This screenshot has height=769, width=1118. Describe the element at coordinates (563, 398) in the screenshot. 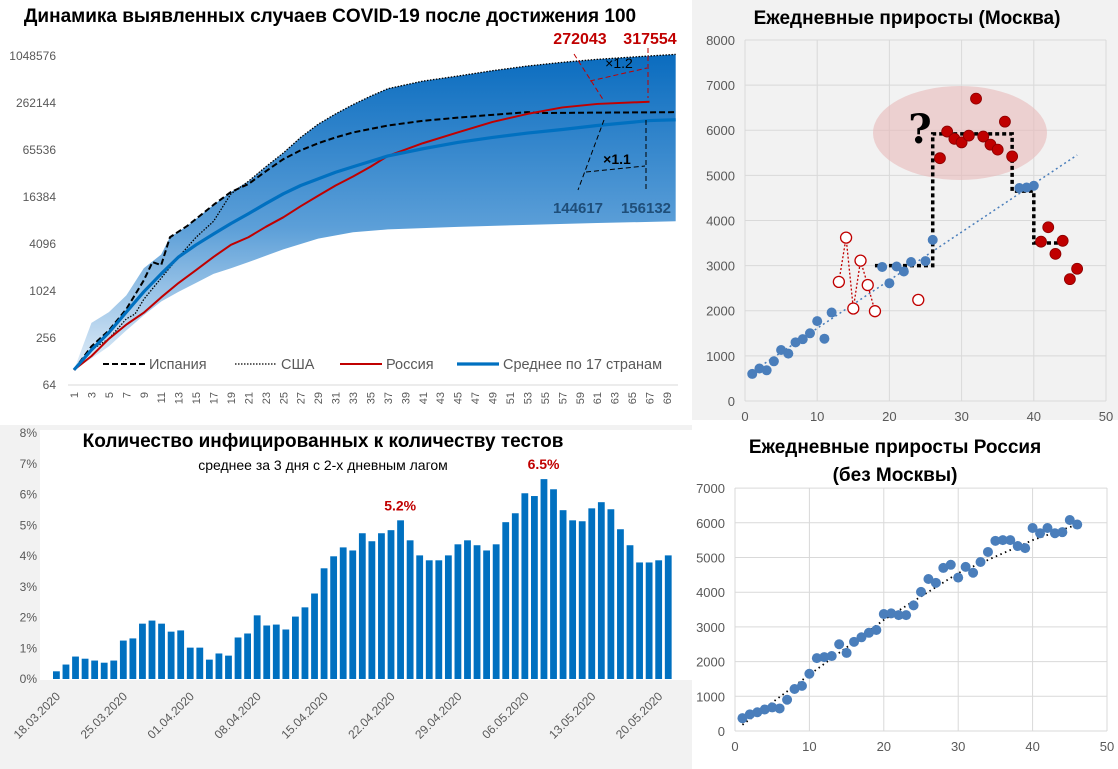

I see `x-tick-label: 57` at that location.